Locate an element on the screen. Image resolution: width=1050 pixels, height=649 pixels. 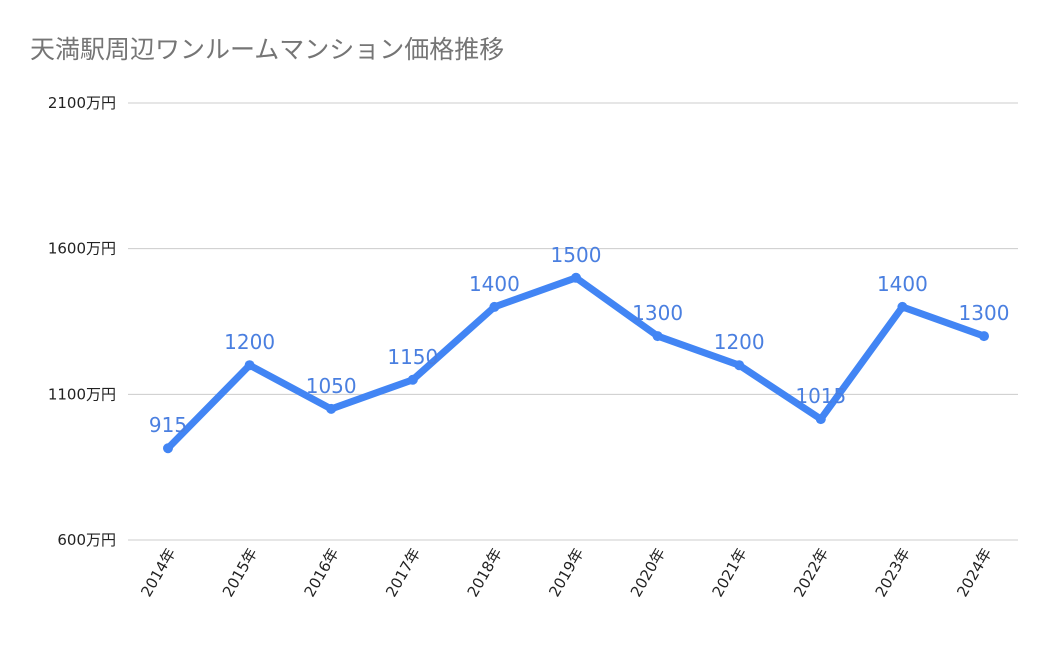
data-label: 1050 is located at coordinates (331, 386).